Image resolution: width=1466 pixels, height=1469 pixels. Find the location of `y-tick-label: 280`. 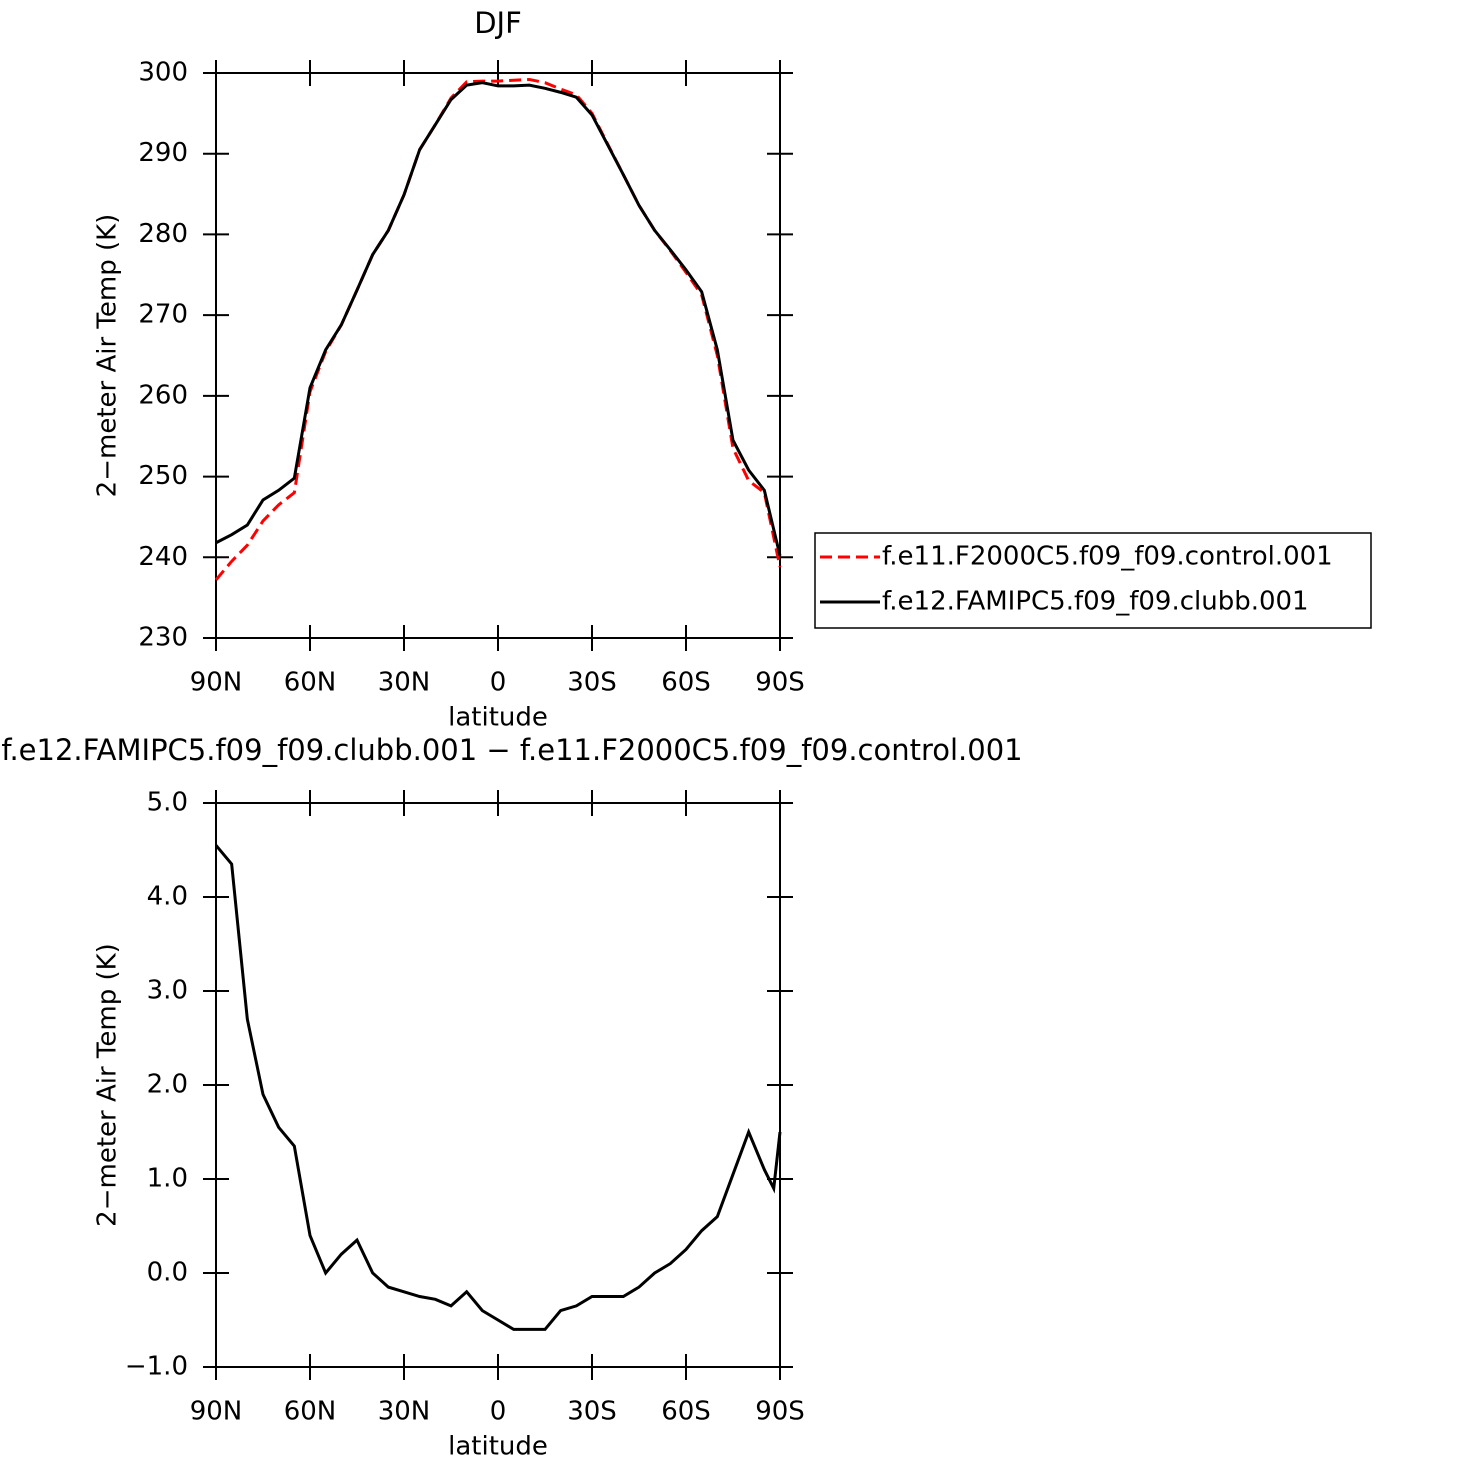

y-tick-label: 280 is located at coordinates (163, 234).